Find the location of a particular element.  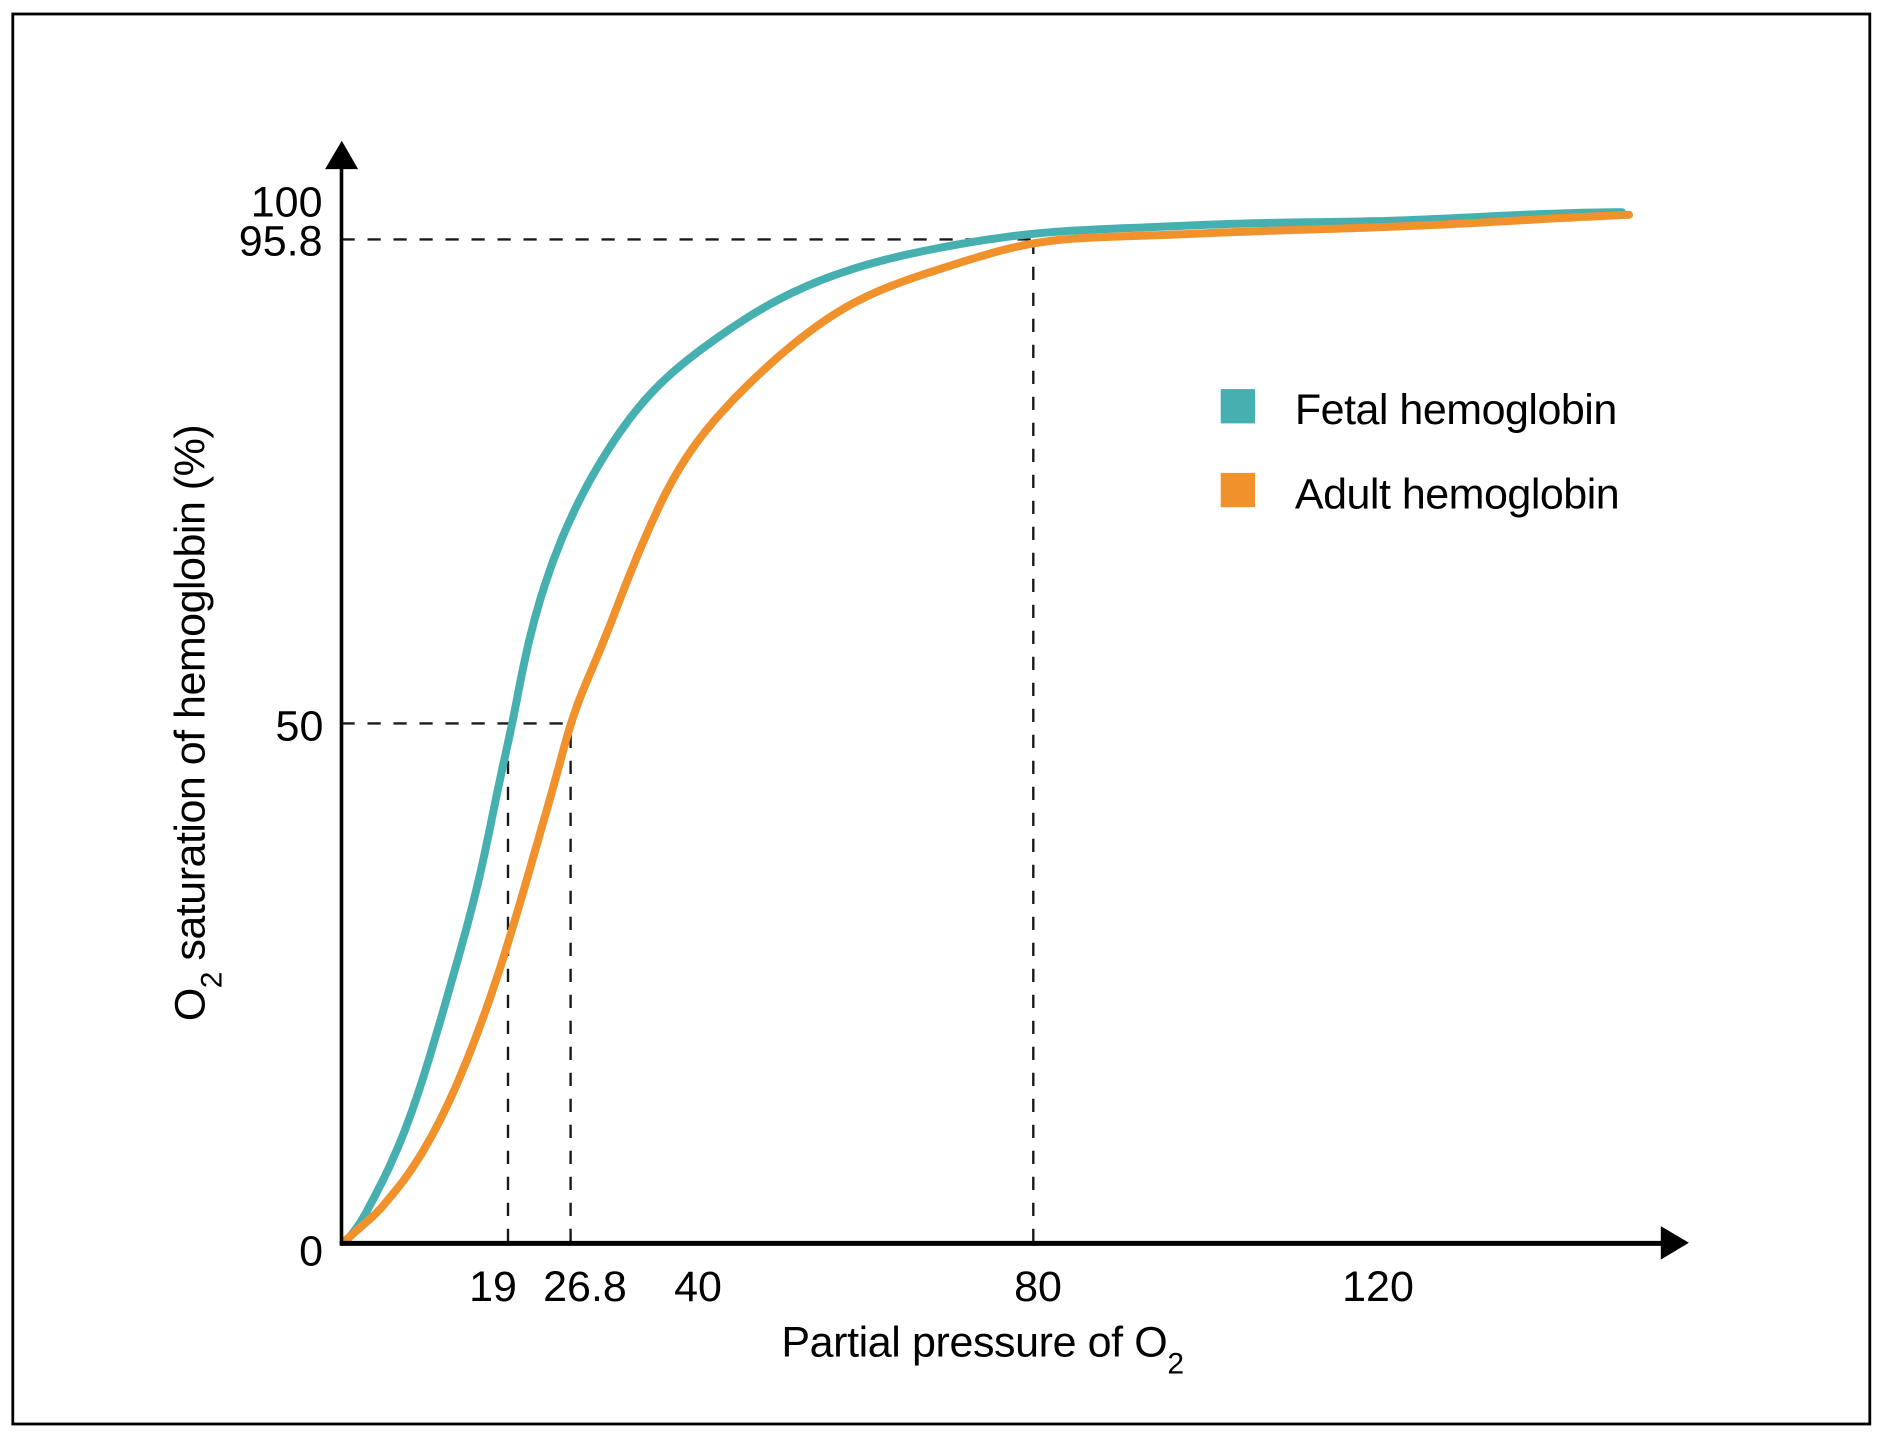

svg-text: Fetal hemoglobin is located at coordinates (1456, 410).